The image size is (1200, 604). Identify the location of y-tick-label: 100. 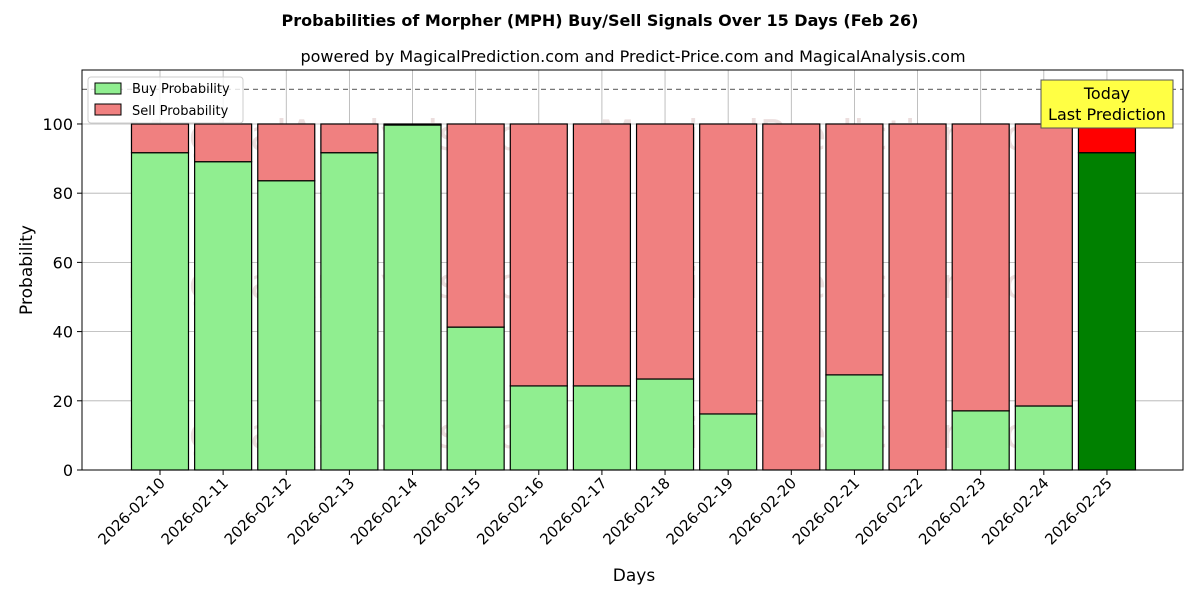
(57, 124).